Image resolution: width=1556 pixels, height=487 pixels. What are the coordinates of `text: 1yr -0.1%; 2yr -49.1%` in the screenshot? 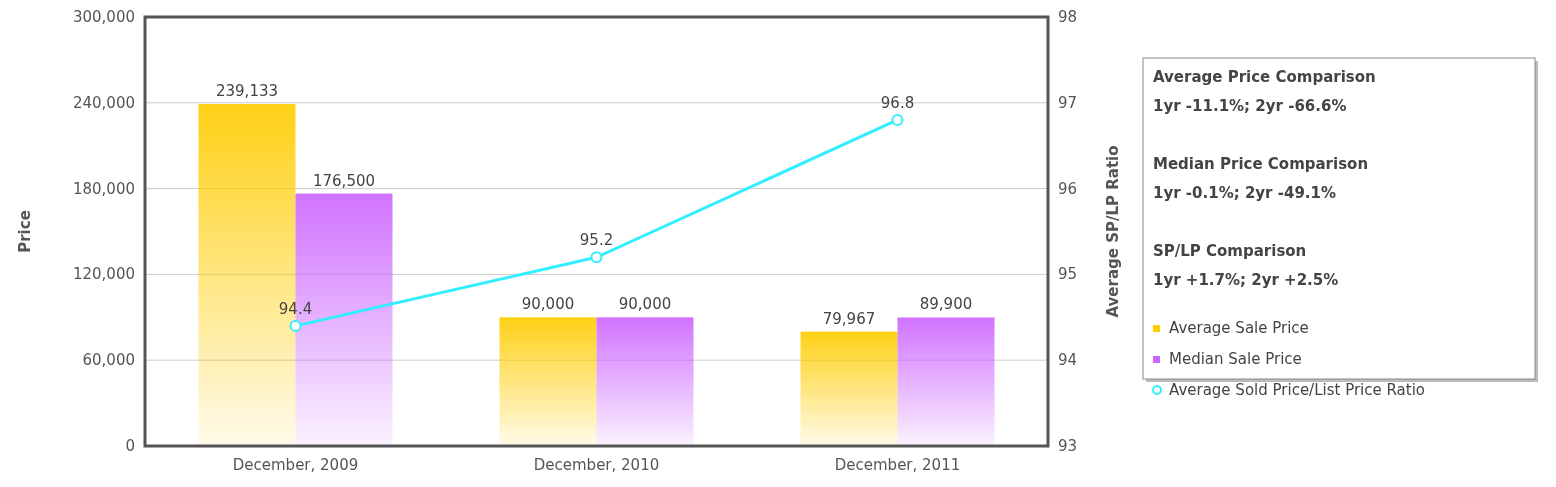 It's located at (1244, 193).